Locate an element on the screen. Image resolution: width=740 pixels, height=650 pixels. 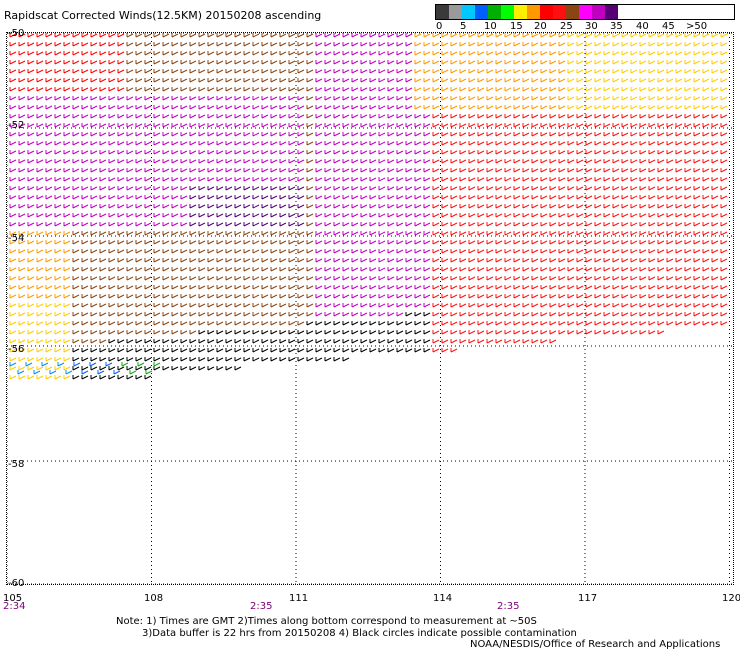
legend-color-bar is located at coordinates (585, 12).